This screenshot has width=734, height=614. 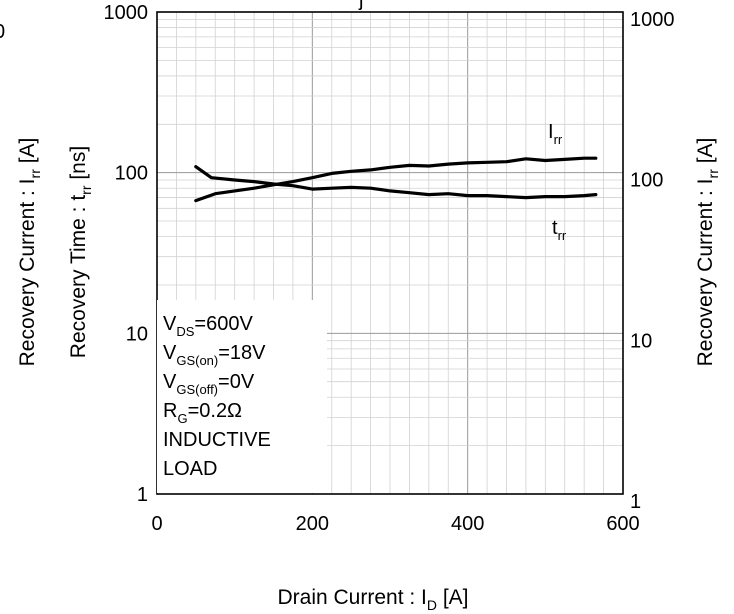 What do you see at coordinates (27, 272) in the screenshot?
I see `y-axis-label-left-outer-main: Recovery Current : I` at bounding box center [27, 272].